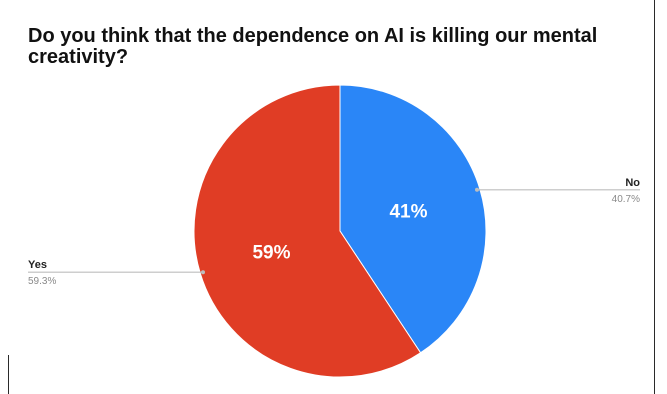 The image size is (667, 394). Describe the element at coordinates (408, 211) in the screenshot. I see `slice-label-no: 41%` at that location.